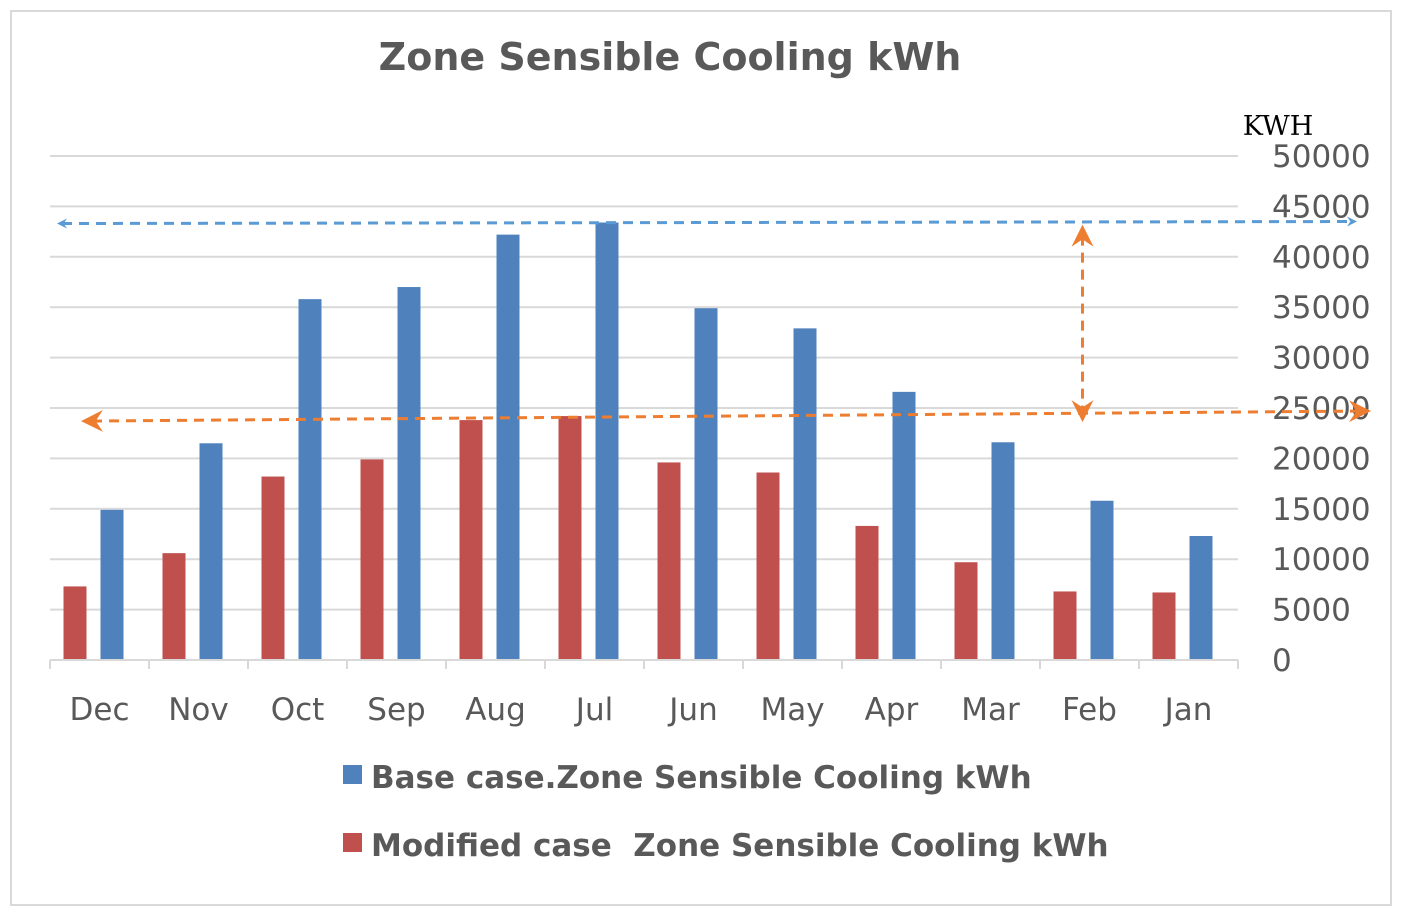 Image resolution: width=1404 pixels, height=916 pixels. I want to click on y-tick-label: 30000, so click(1321, 359).